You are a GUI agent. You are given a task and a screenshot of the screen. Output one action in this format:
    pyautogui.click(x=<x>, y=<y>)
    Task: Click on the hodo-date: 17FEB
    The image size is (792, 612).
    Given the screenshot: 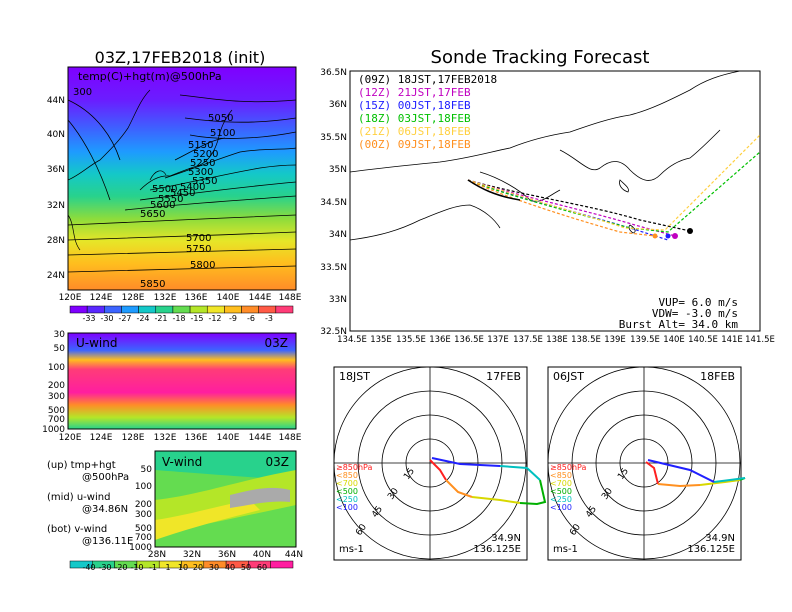 What is the action you would take?
    pyautogui.click(x=503, y=376)
    